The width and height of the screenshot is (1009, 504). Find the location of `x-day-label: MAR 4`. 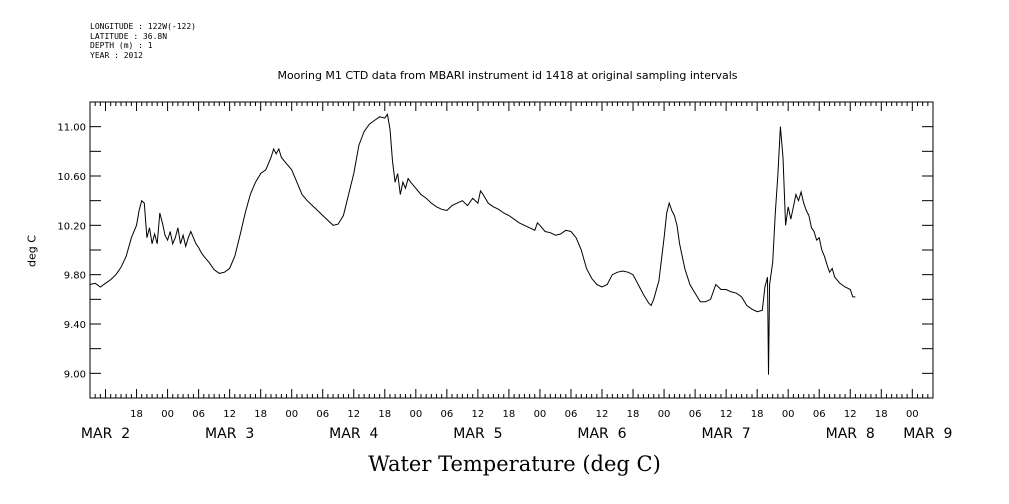

x-day-label: MAR 4 is located at coordinates (353, 434).